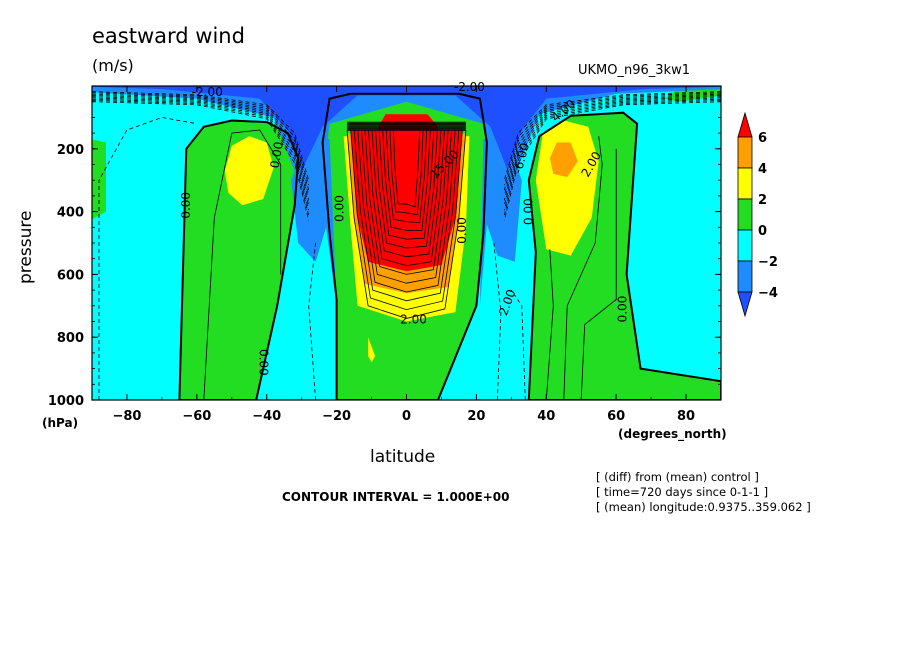 Image resolution: width=904 pixels, height=654 pixels. What do you see at coordinates (186, 205) in the screenshot?
I see `contour-label-0: 0.00` at bounding box center [186, 205].